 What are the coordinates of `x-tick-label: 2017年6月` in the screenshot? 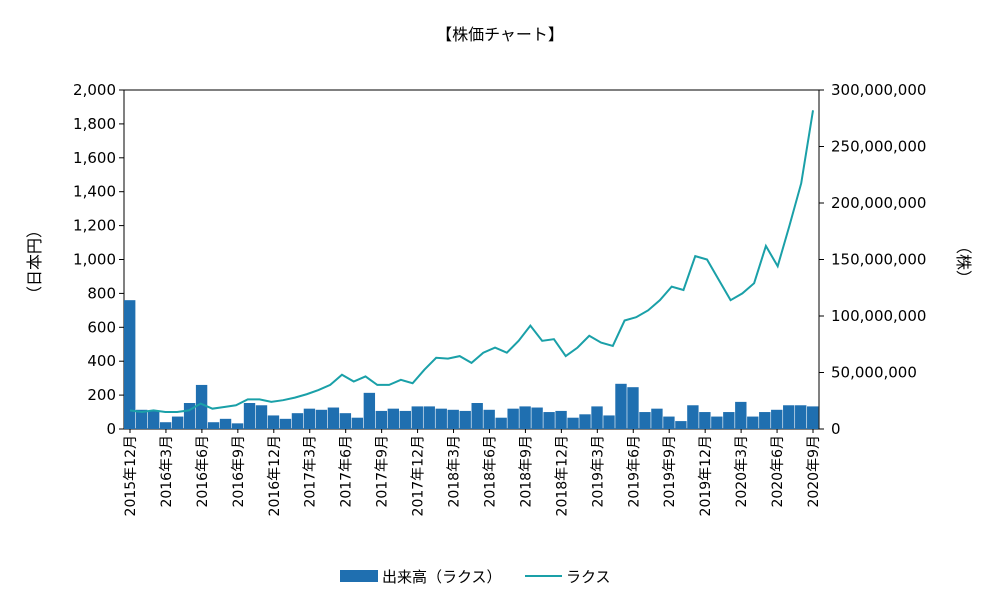 It's located at (347, 471).